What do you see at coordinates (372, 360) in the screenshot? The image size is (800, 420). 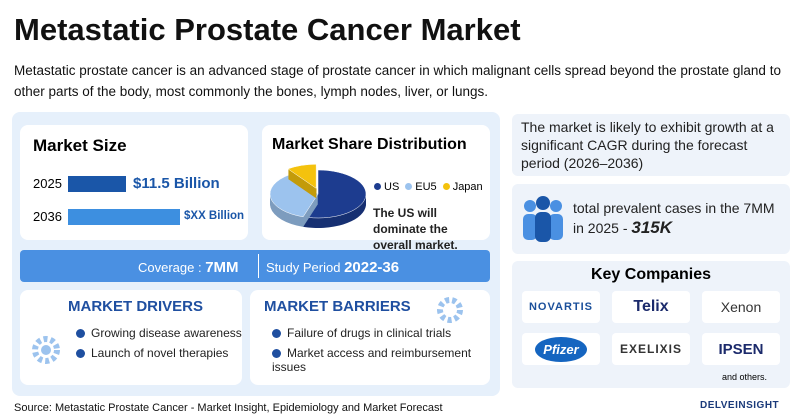 I see `barrier-text: Market access and reimbursement issues` at bounding box center [372, 360].